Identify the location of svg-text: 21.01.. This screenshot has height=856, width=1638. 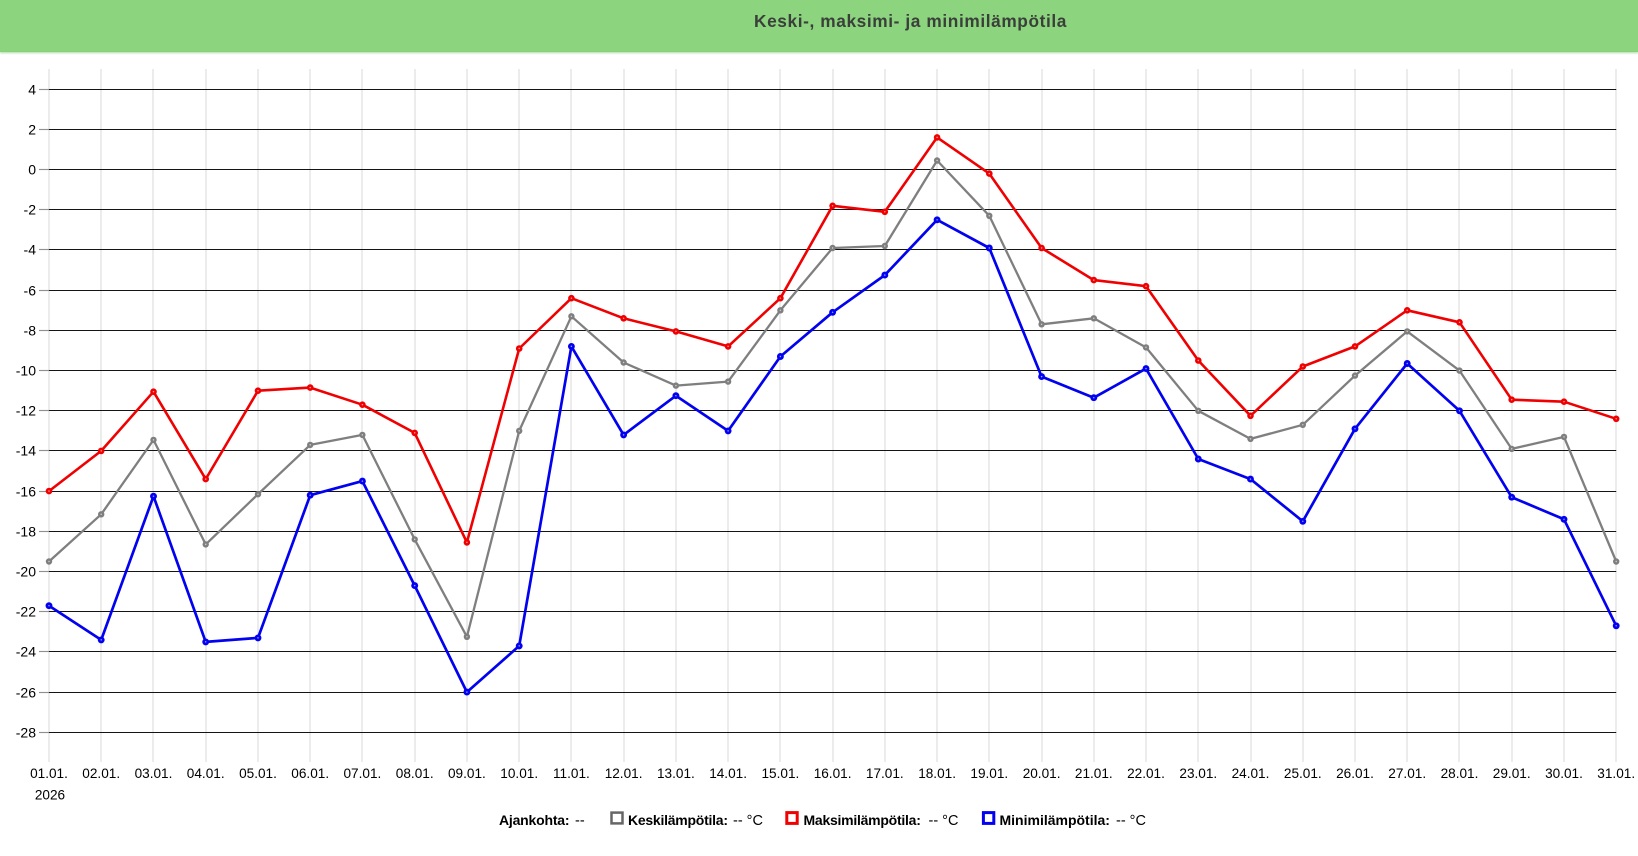
(1094, 773).